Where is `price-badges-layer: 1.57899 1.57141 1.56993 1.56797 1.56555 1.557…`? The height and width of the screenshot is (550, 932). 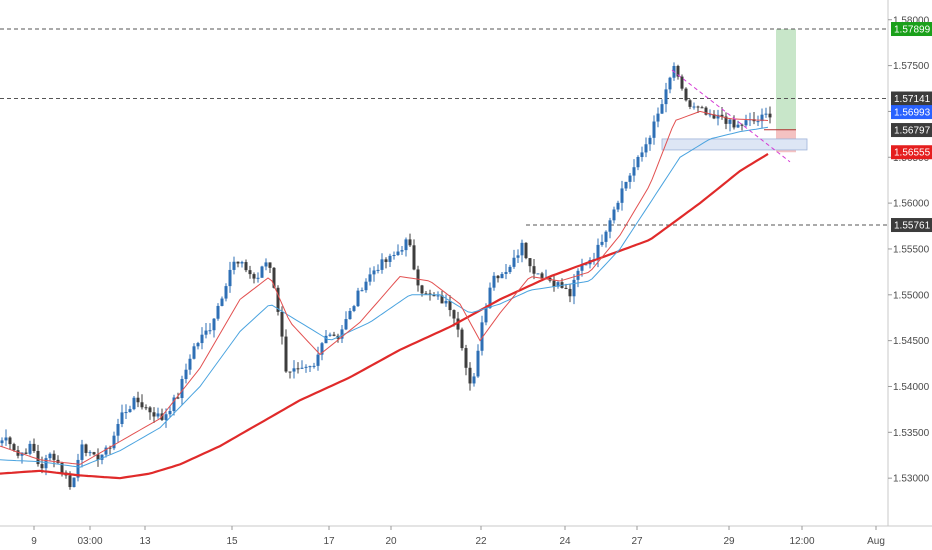
price-badges-layer: 1.57899 1.57141 1.56993 1.56797 1.56555 1.557… is located at coordinates (911, 127).